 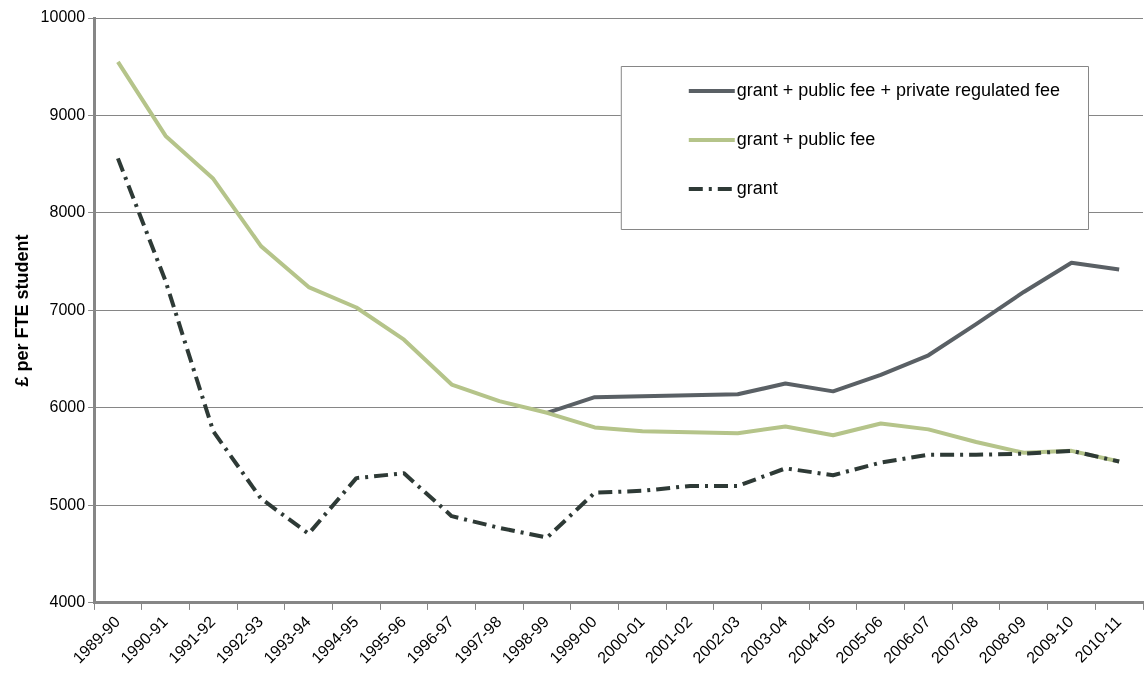 I want to click on y-tick-label: 5000, so click(x=67, y=504).